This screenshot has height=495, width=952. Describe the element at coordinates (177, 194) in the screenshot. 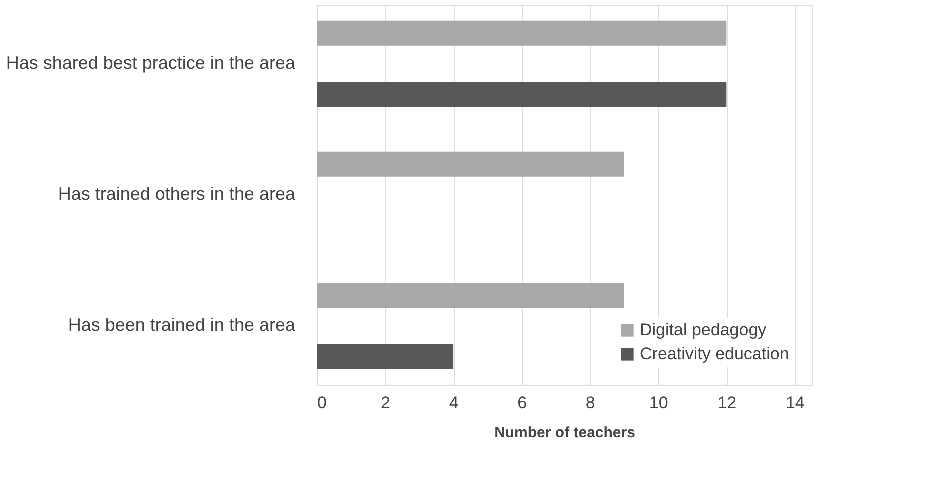

I see `y-tick-label: Has trained others in the area` at that location.